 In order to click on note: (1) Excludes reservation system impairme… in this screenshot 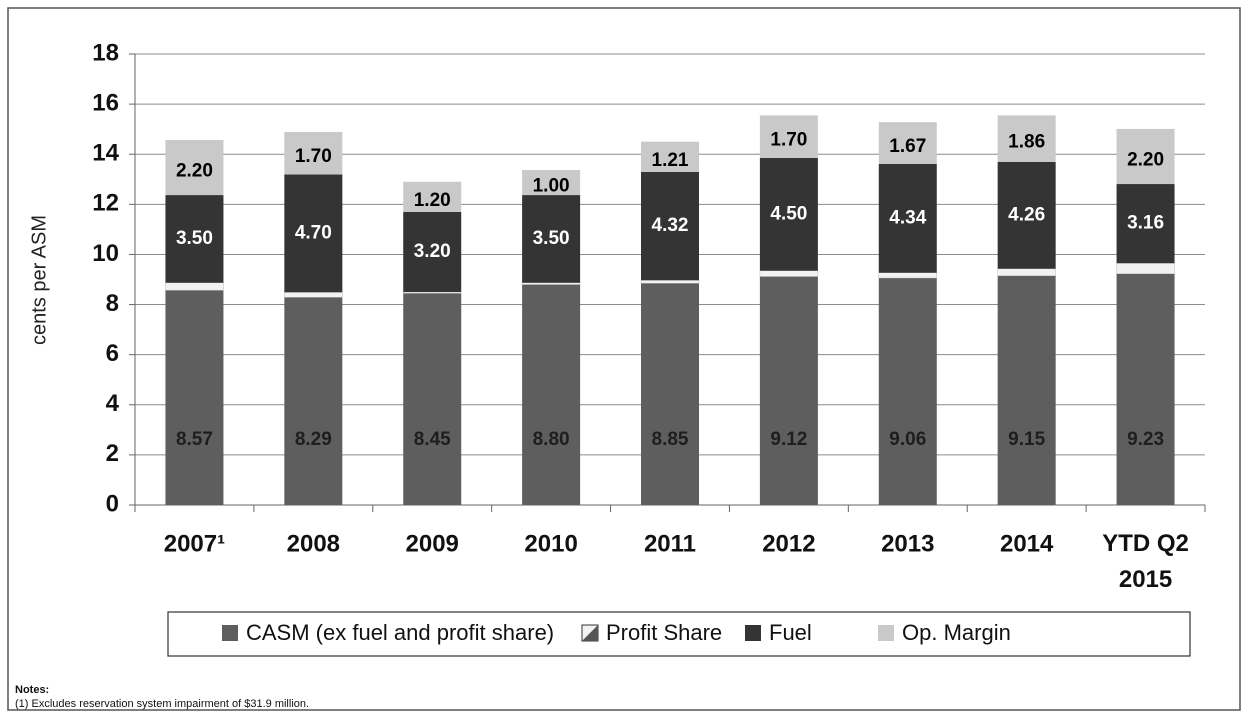, I will do `click(162, 704)`.